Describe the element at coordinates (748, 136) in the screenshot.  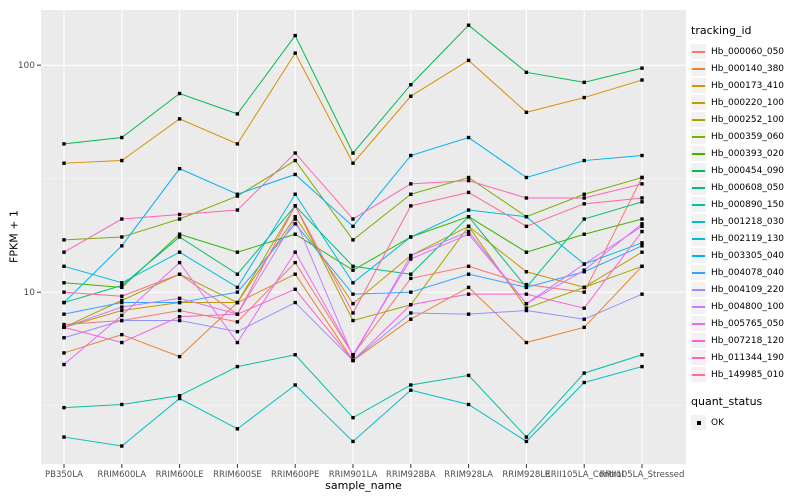
I see `legend-label: Hb_000359_060` at that location.